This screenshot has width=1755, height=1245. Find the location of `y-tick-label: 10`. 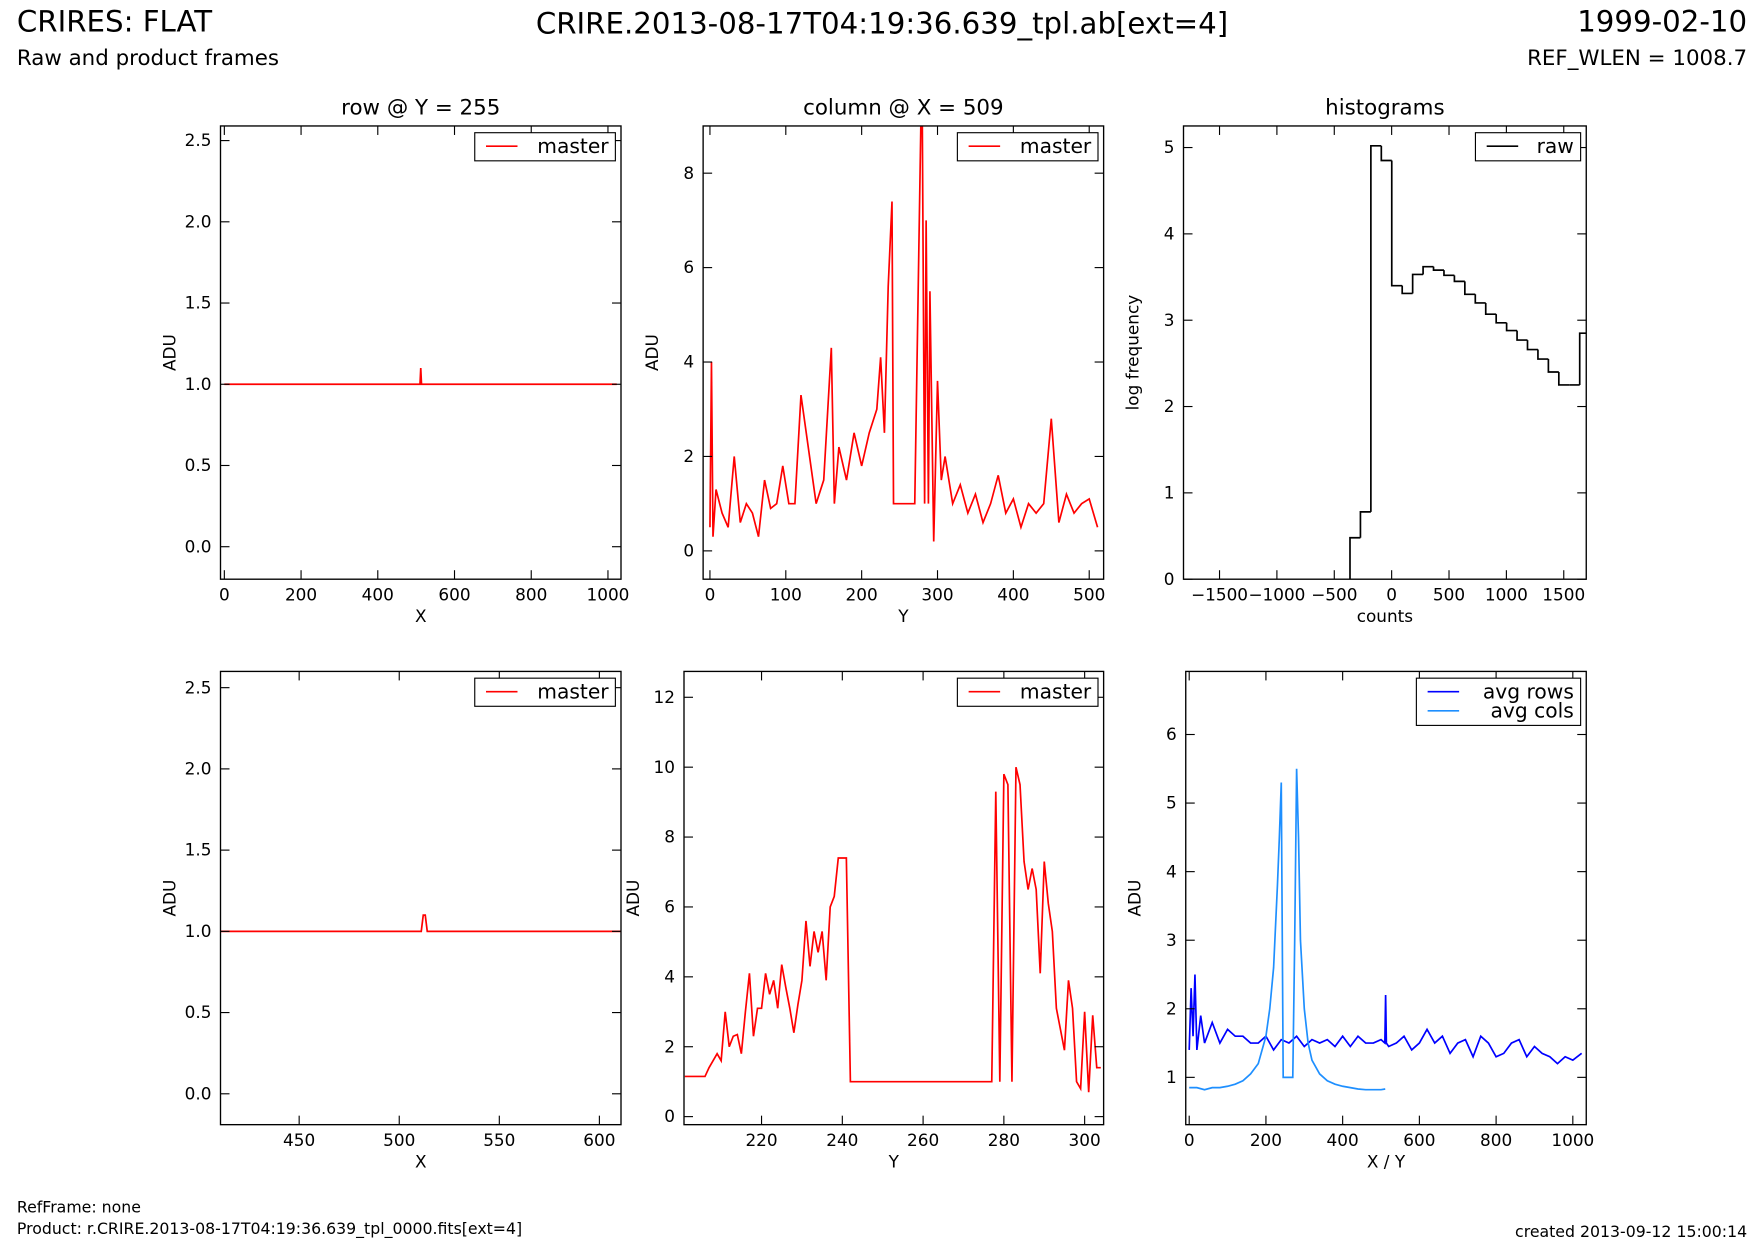

y-tick-label: 10 is located at coordinates (664, 767).